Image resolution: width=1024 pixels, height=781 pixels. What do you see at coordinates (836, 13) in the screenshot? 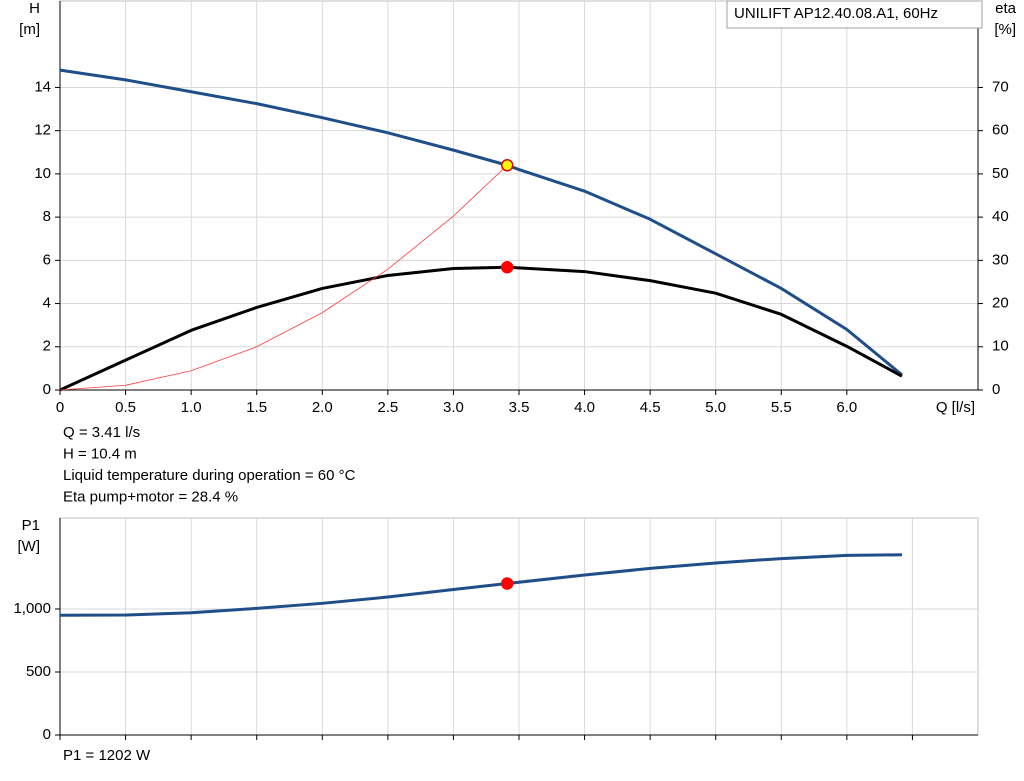
I see `legend-title: UNILIFT AP12.40.08.A1, 60Hz` at bounding box center [836, 13].